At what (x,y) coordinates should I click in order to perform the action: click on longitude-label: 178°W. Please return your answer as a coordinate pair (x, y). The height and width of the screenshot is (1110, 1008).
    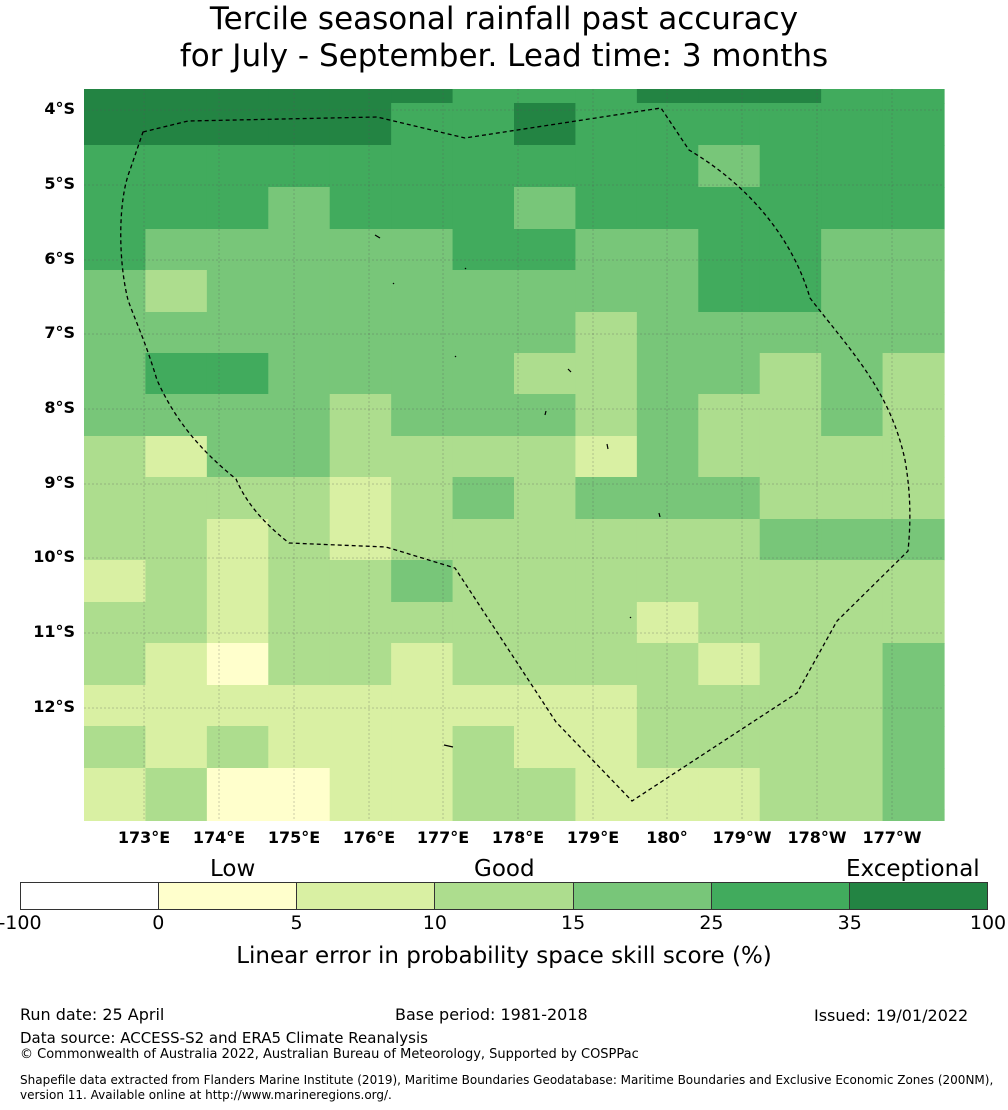
    Looking at the image, I should click on (817, 837).